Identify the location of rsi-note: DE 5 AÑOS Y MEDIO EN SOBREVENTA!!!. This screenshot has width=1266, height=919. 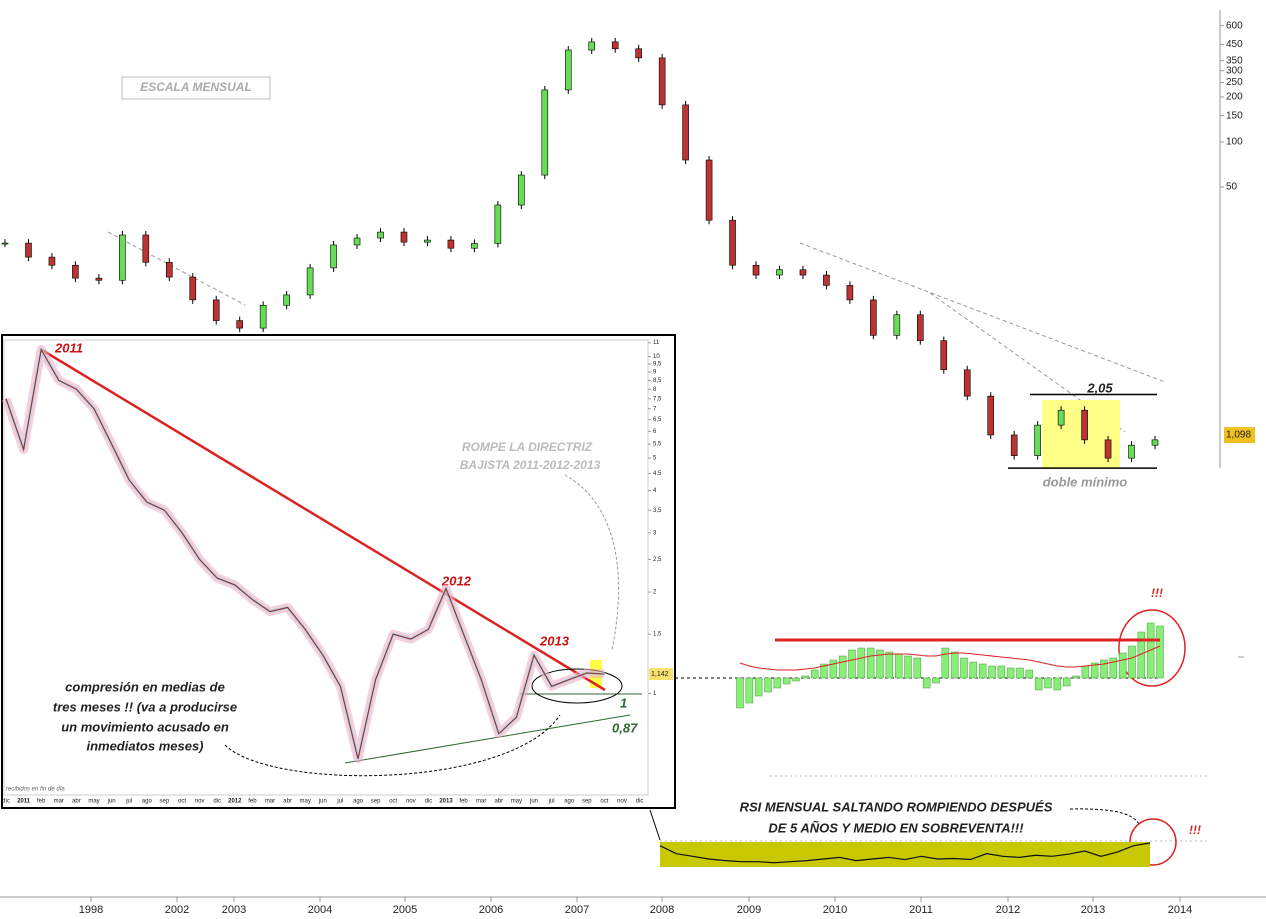
(896, 827).